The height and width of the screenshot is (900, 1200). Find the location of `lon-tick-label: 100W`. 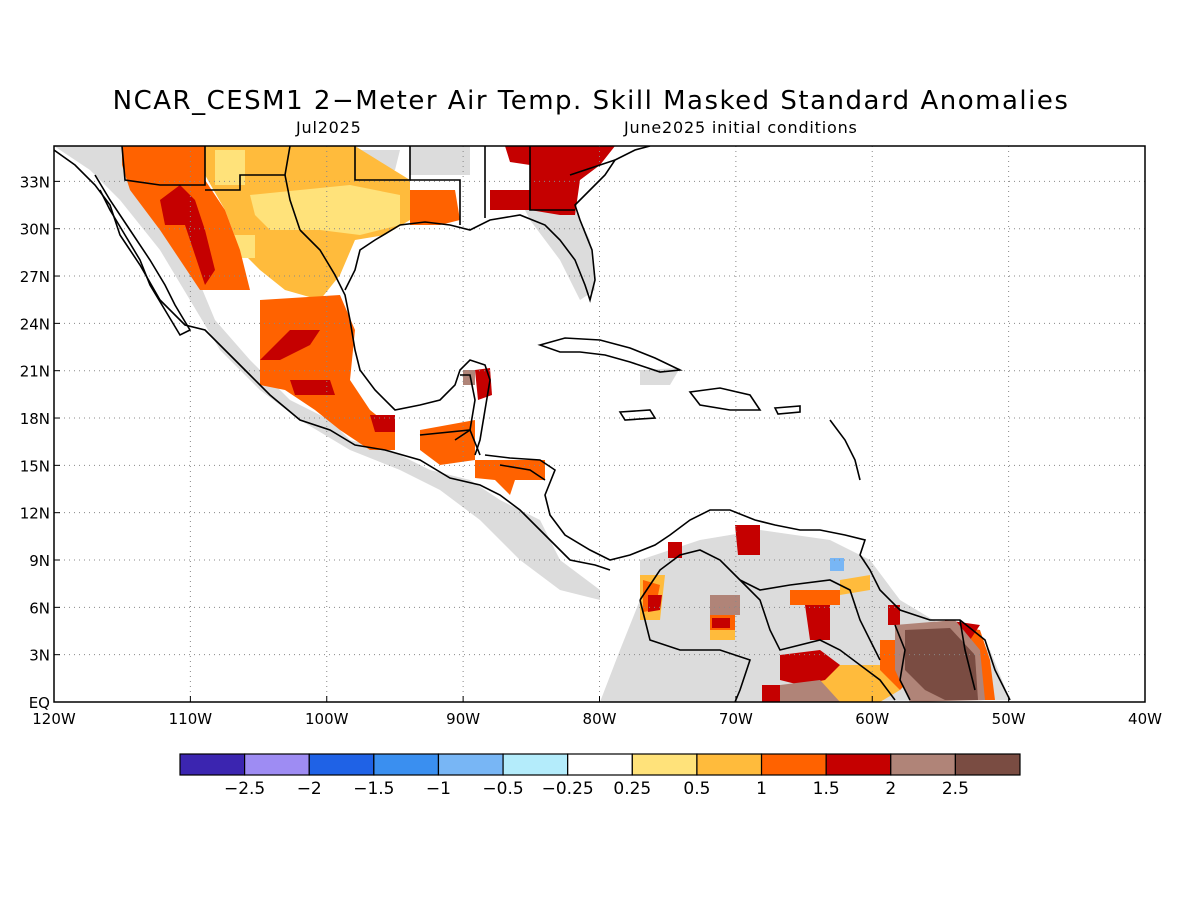

lon-tick-label: 100W is located at coordinates (327, 719).